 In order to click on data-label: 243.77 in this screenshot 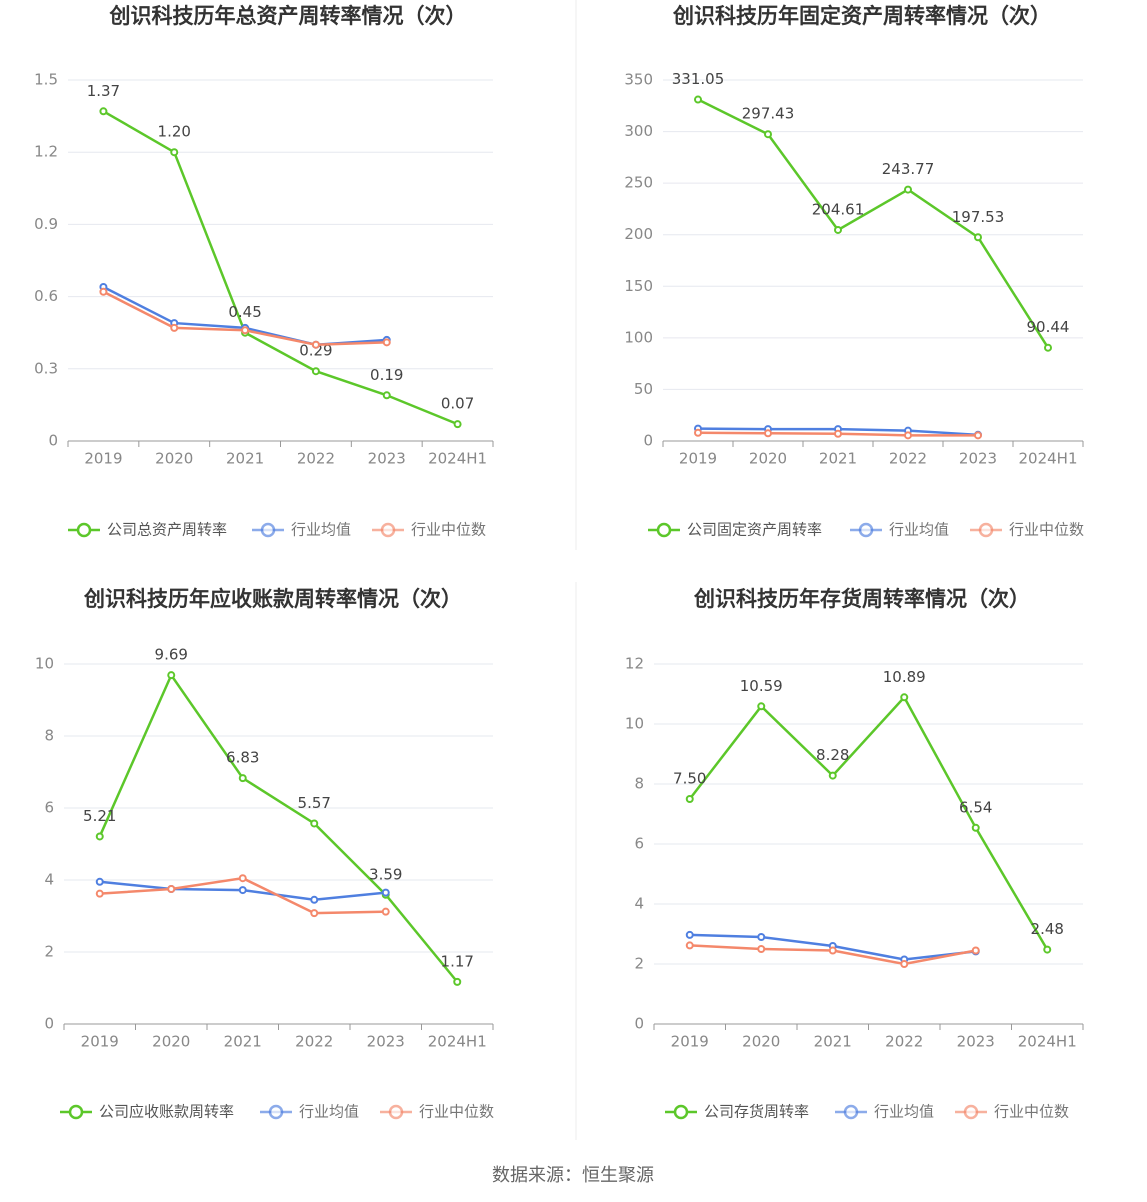, I will do `click(908, 169)`.